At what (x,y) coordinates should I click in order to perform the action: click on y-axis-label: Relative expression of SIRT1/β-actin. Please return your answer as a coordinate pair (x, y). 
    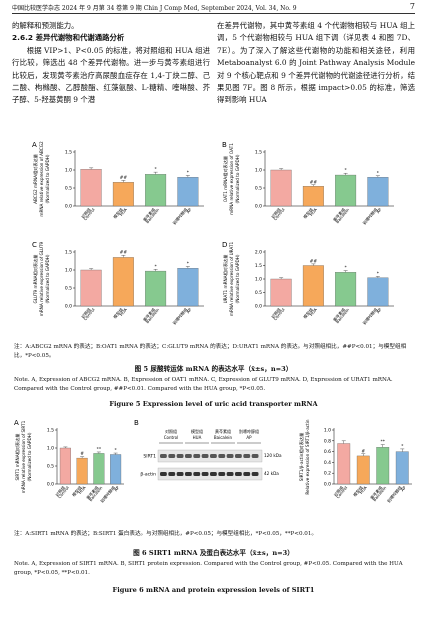
    Looking at the image, I should click on (307, 456).